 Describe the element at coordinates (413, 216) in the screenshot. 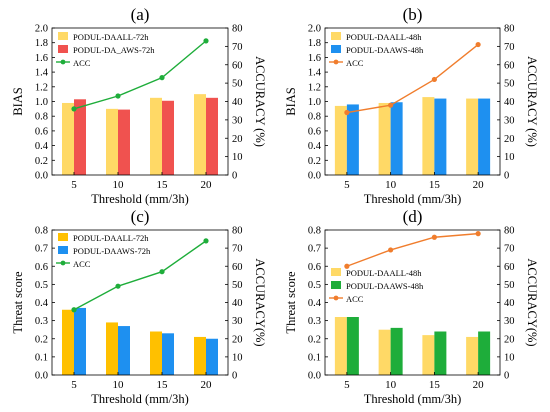

I see `panel-label: (d)` at that location.